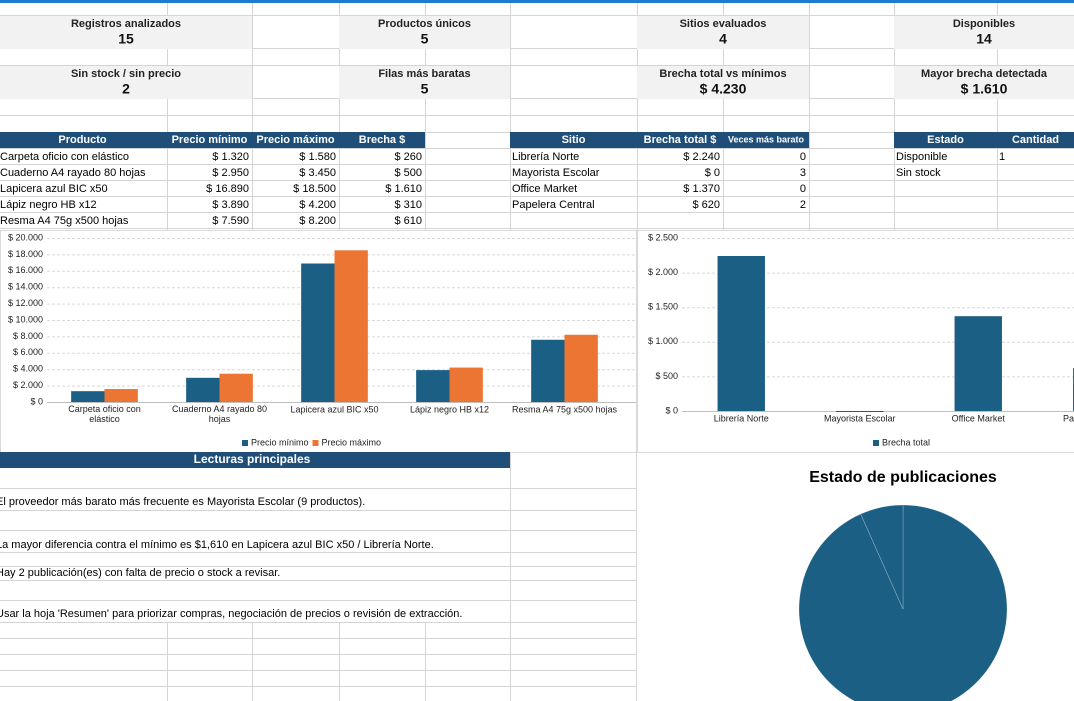 The width and height of the screenshot is (1074, 701). Describe the element at coordinates (126, 24) in the screenshot. I see `kpi-label: Registros analizados` at that location.